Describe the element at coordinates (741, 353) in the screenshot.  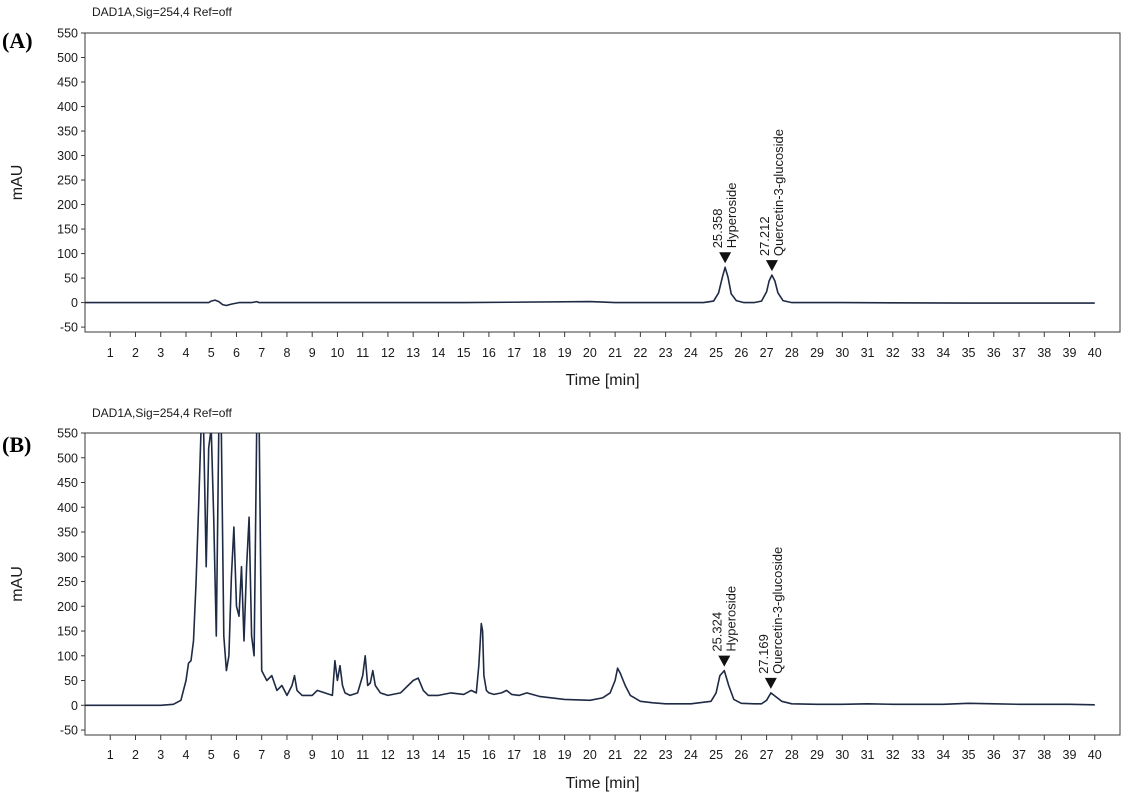
I see `x-tick-label: 26` at that location.